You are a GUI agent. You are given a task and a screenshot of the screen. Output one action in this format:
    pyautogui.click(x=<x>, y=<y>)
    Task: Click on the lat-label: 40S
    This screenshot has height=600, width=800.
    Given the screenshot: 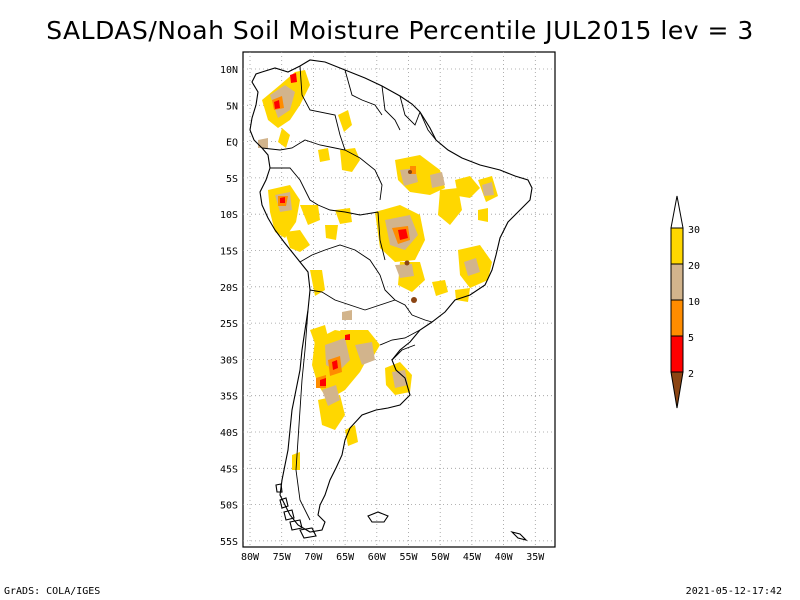 What is the action you would take?
    pyautogui.click(x=229, y=433)
    